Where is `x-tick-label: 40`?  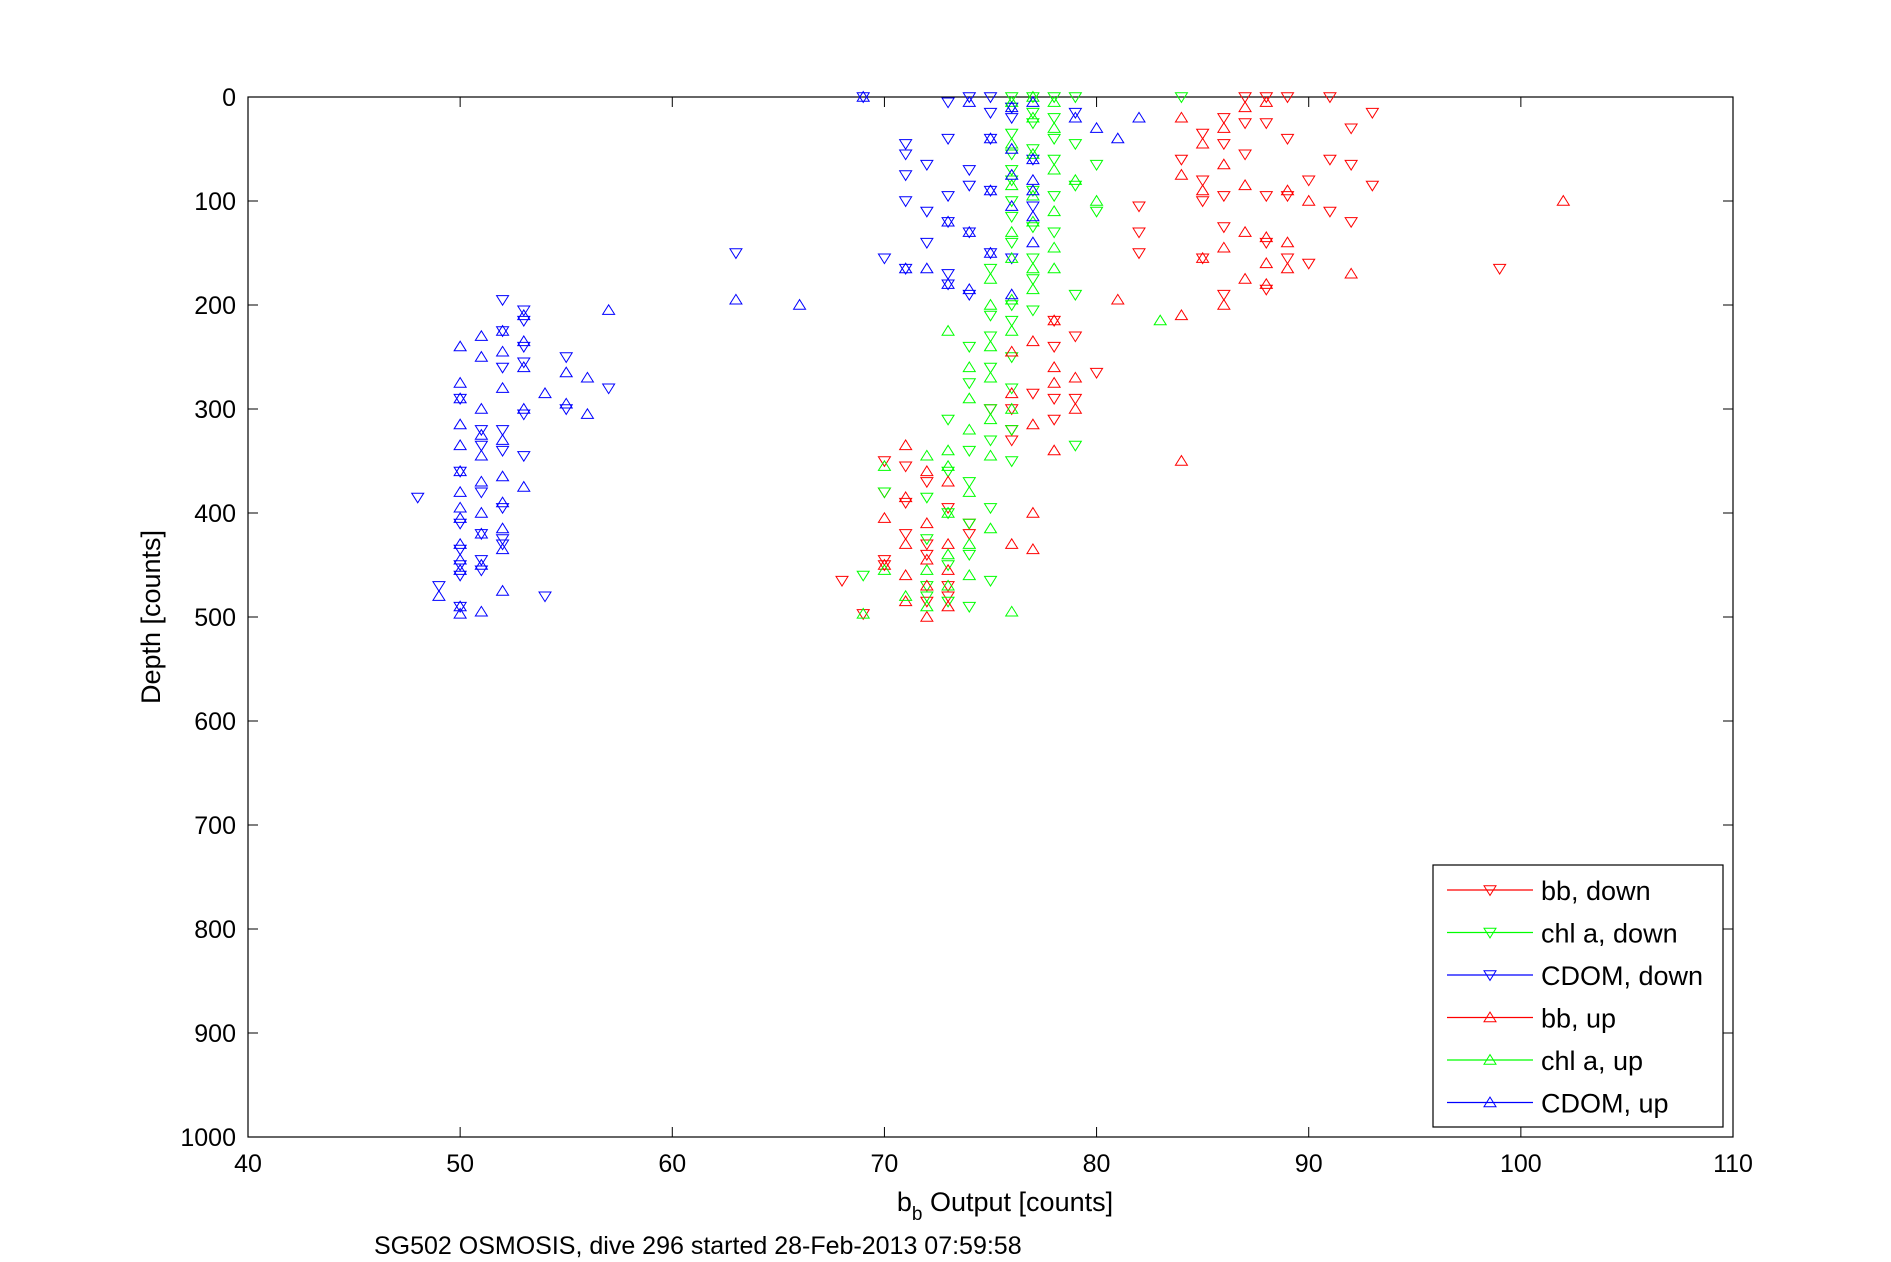
x-tick-label: 40 is located at coordinates (248, 1164).